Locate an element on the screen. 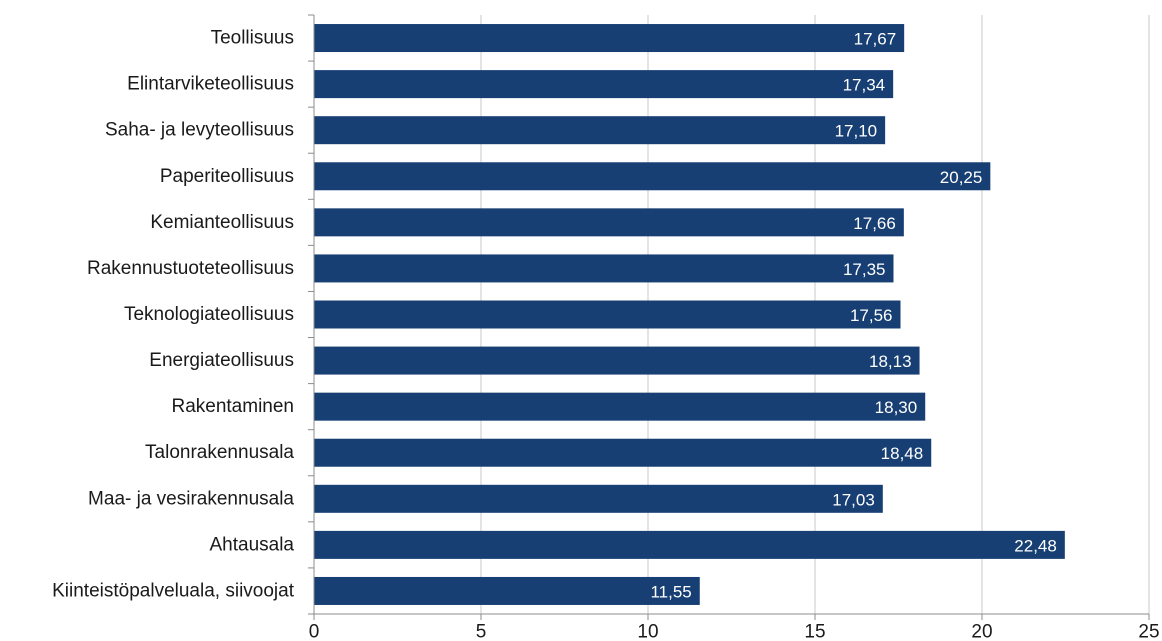 The image size is (1162, 641). category-label: Paperiteollisuus is located at coordinates (227, 176).